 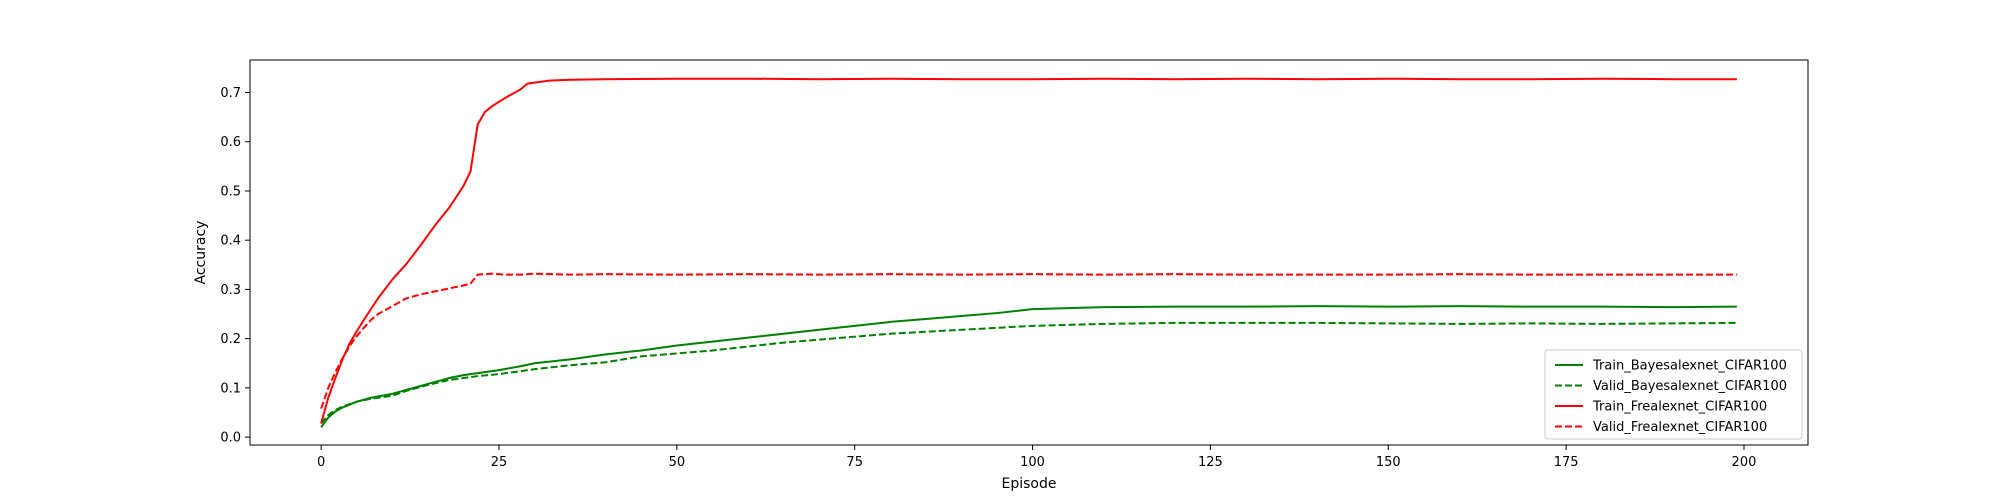 I want to click on x-tick-label: 50, so click(x=677, y=462).